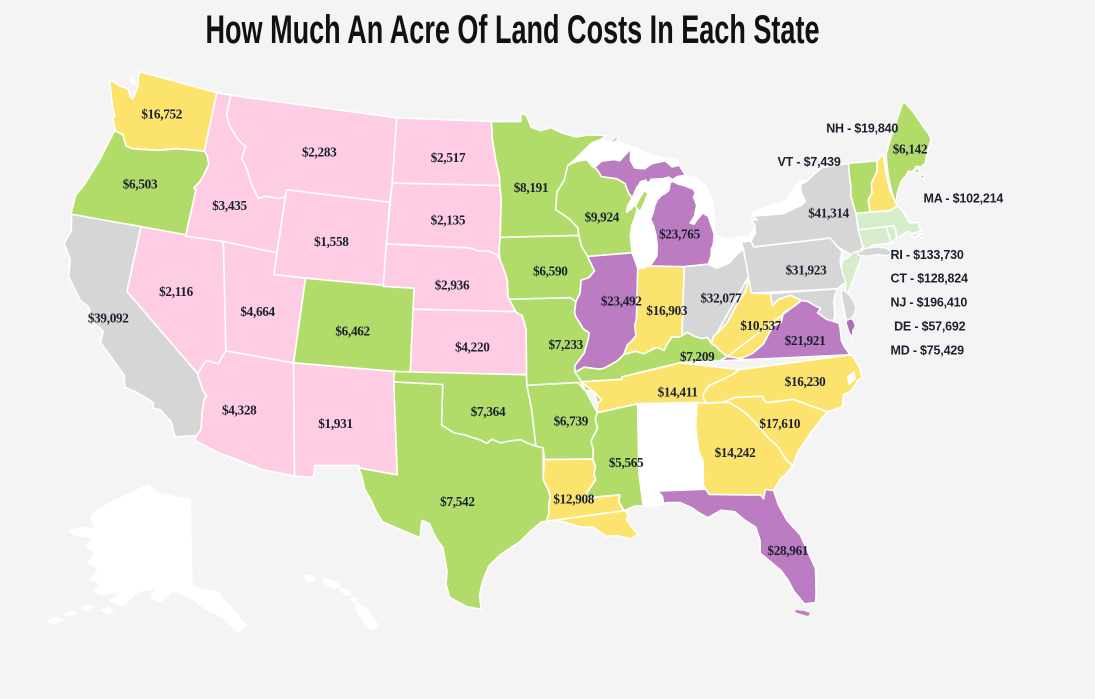 Image resolution: width=1095 pixels, height=699 pixels. What do you see at coordinates (550, 271) in the screenshot?
I see `svg-text: $6,590` at bounding box center [550, 271].